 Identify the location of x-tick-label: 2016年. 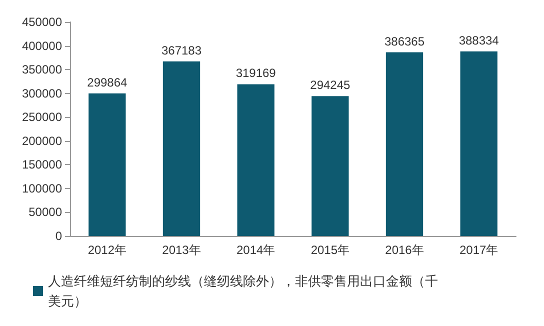
(404, 250).